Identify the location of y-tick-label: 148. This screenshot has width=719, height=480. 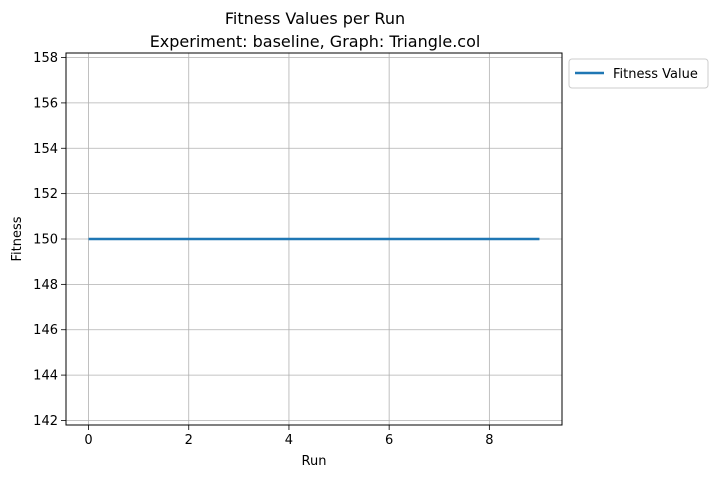
(45, 285).